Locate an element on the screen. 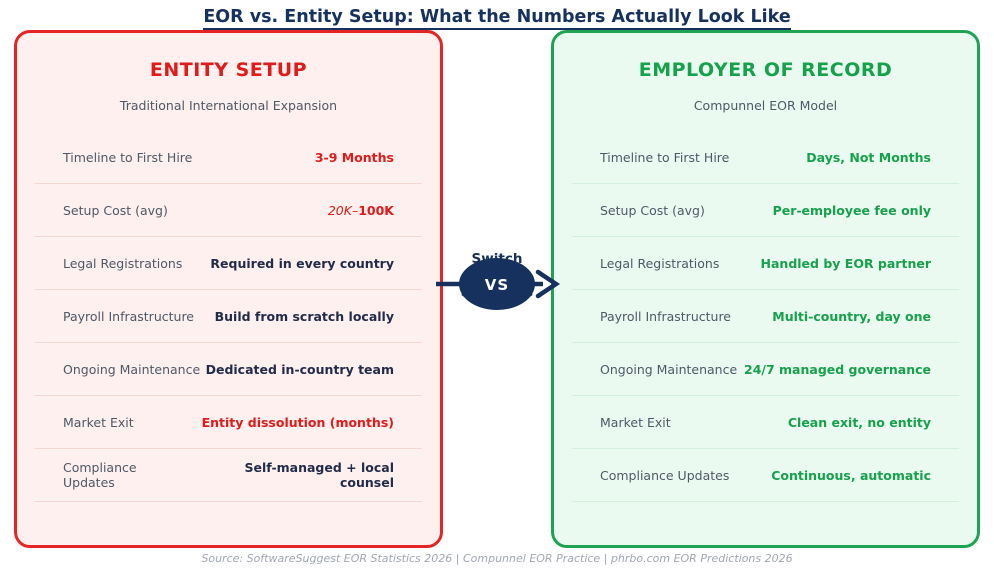 The height and width of the screenshot is (579, 994). table-row: Compliance Updates Continuous, automatic is located at coordinates (765, 475).